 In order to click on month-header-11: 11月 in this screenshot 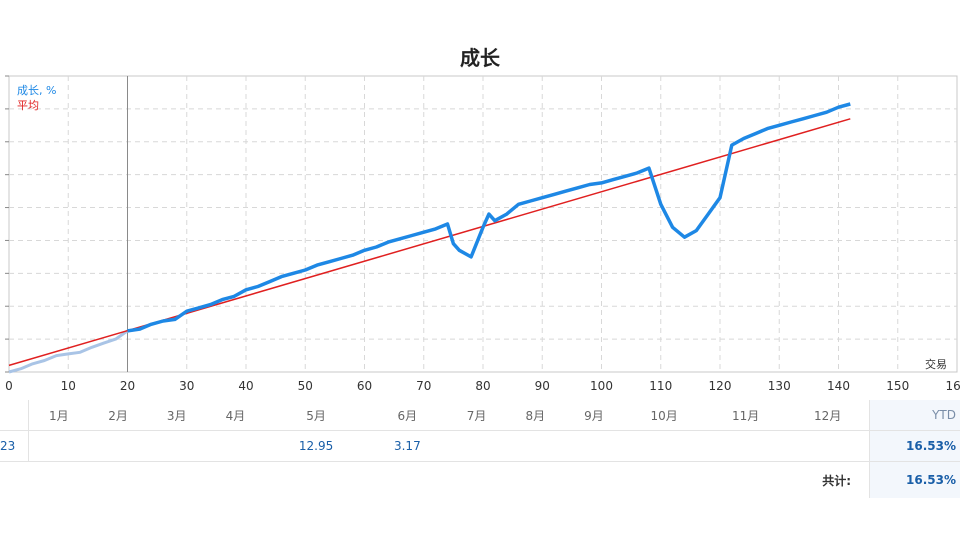, I will do `click(745, 415)`.